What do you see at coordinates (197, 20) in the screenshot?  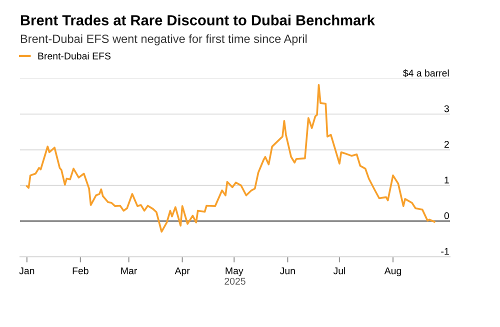 I see `chart-title: Brent Trades at Rare Discount to Dubai Benchmark` at bounding box center [197, 20].